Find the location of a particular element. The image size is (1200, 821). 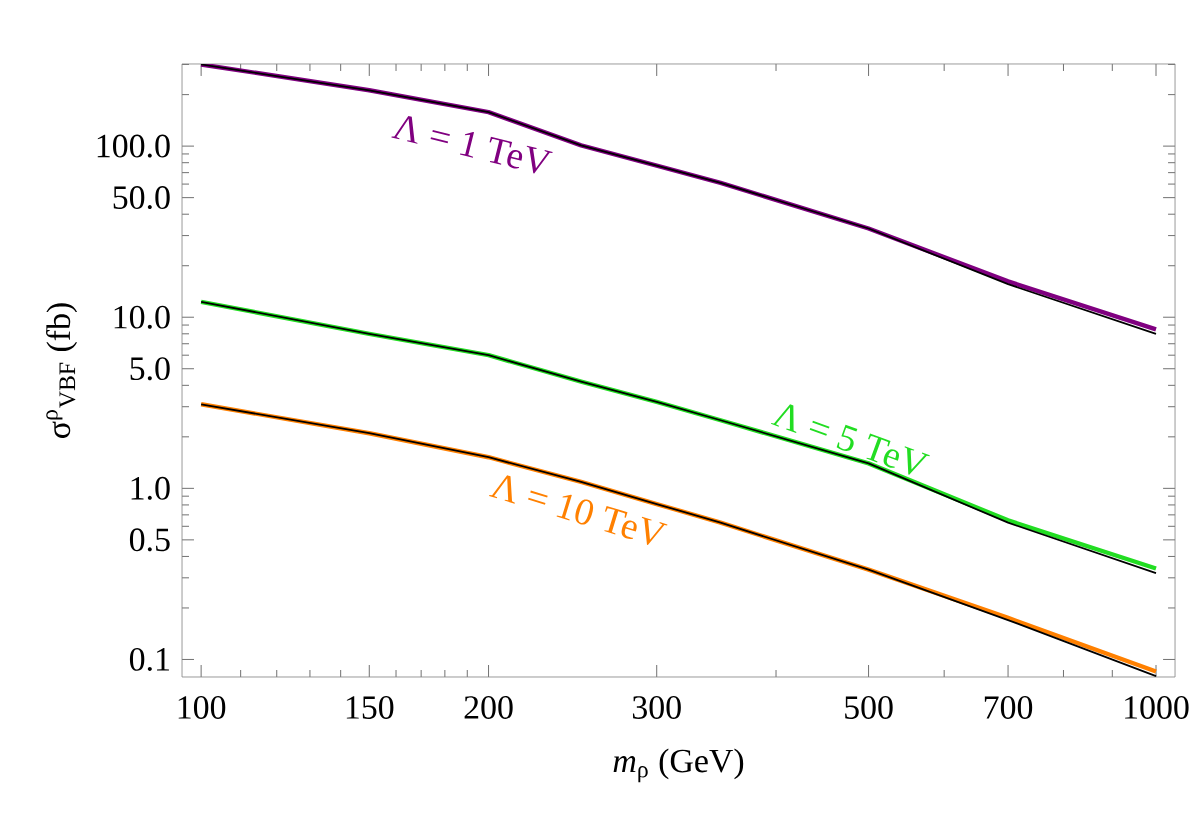

y-tick-label: 10.0 is located at coordinates (142, 317).